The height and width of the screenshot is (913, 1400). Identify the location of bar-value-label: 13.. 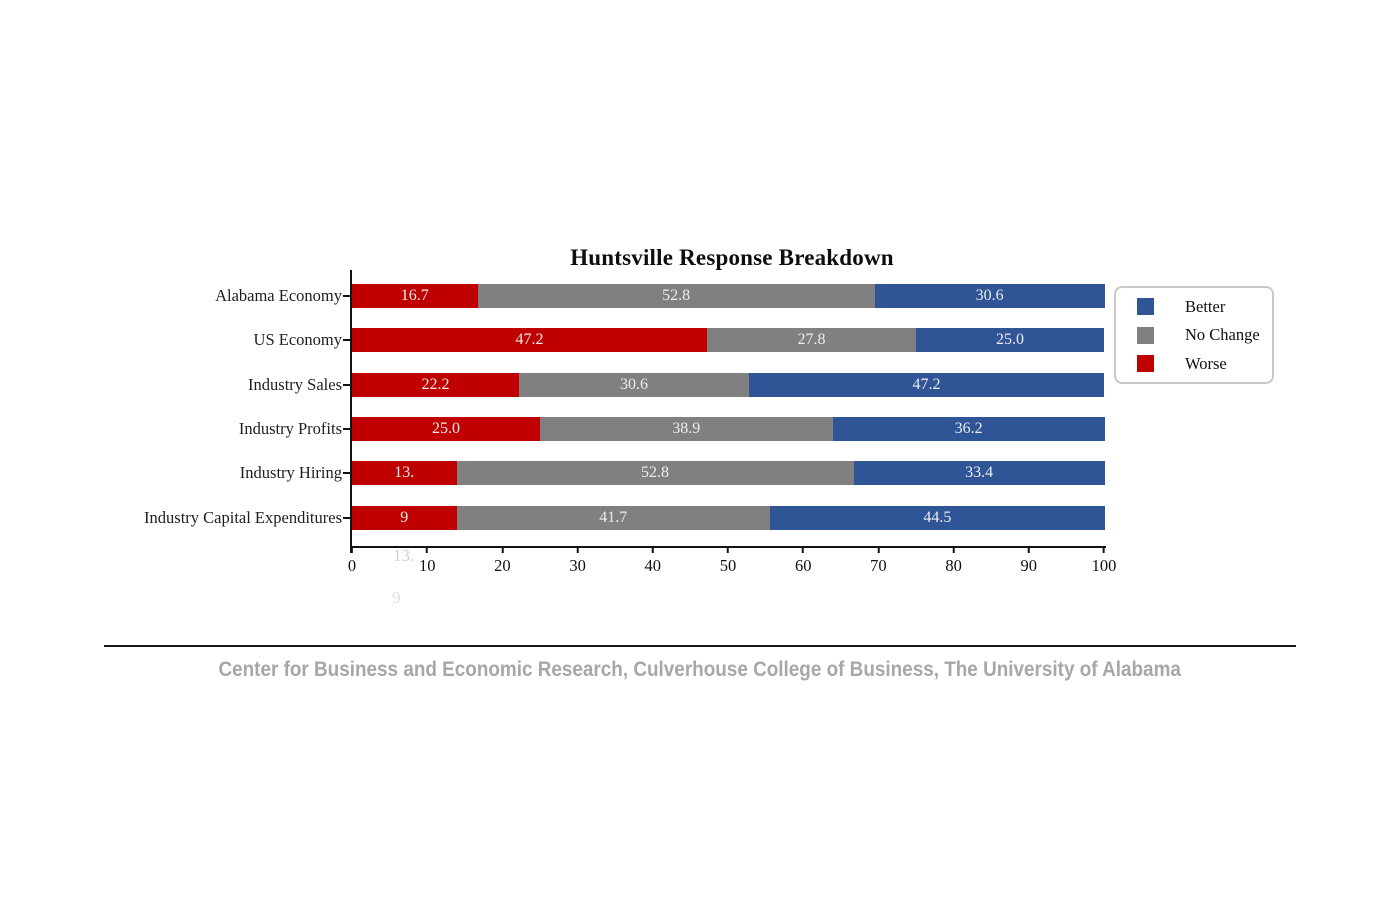
(404, 473).